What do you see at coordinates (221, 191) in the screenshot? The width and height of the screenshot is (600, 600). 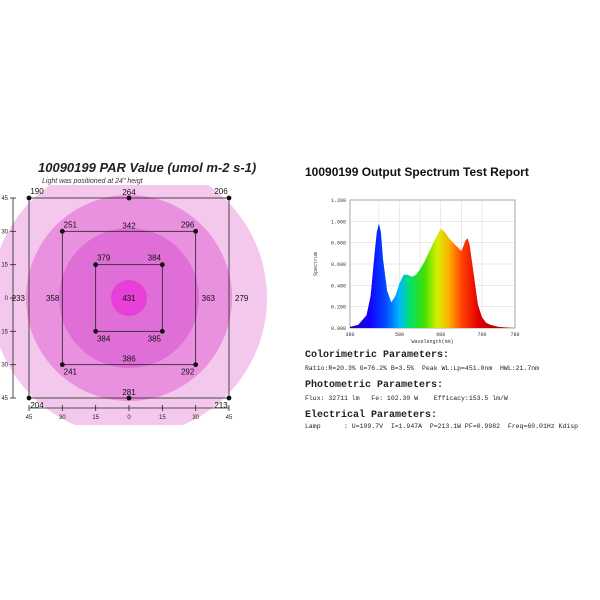 I see `par-value-label: 206` at bounding box center [221, 191].